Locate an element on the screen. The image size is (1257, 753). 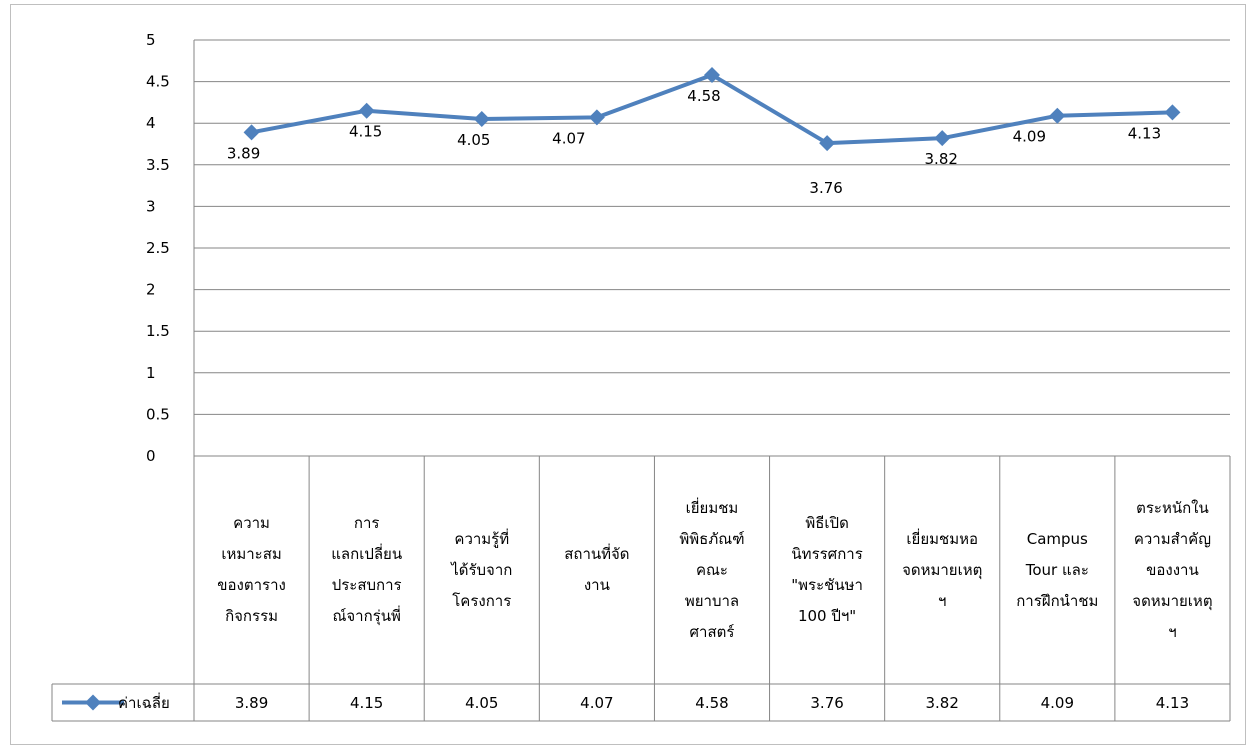
x-category-label-line: เหมาะสม is located at coordinates (251, 554).